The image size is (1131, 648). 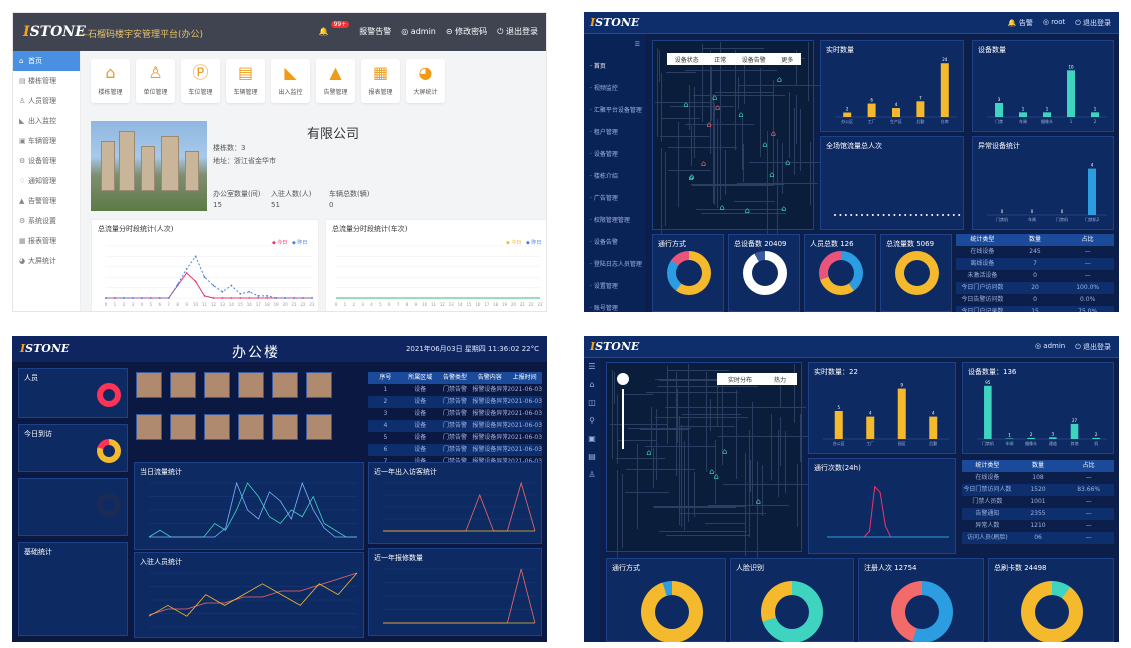 What do you see at coordinates (380, 81) in the screenshot?
I see `tile-button: ▦ 报表管理` at bounding box center [380, 81].